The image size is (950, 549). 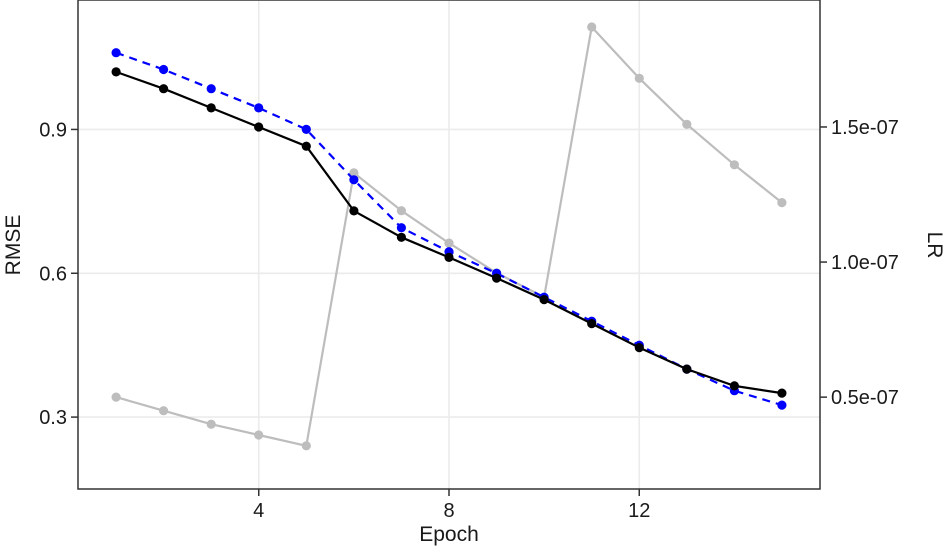 I want to click on y2-axis-title: LR, so click(x=934, y=245).